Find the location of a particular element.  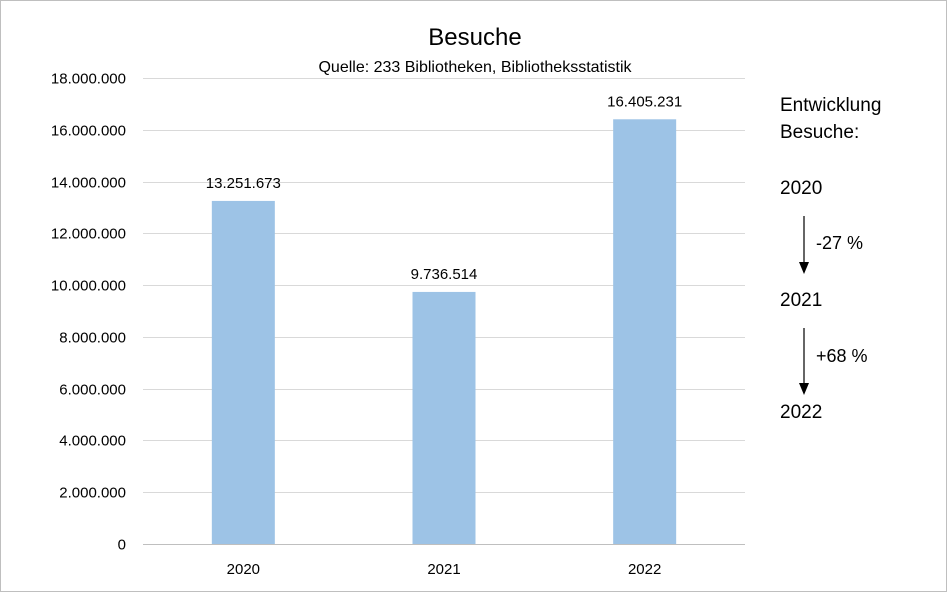

x-tick-label: 2020 is located at coordinates (243, 569).